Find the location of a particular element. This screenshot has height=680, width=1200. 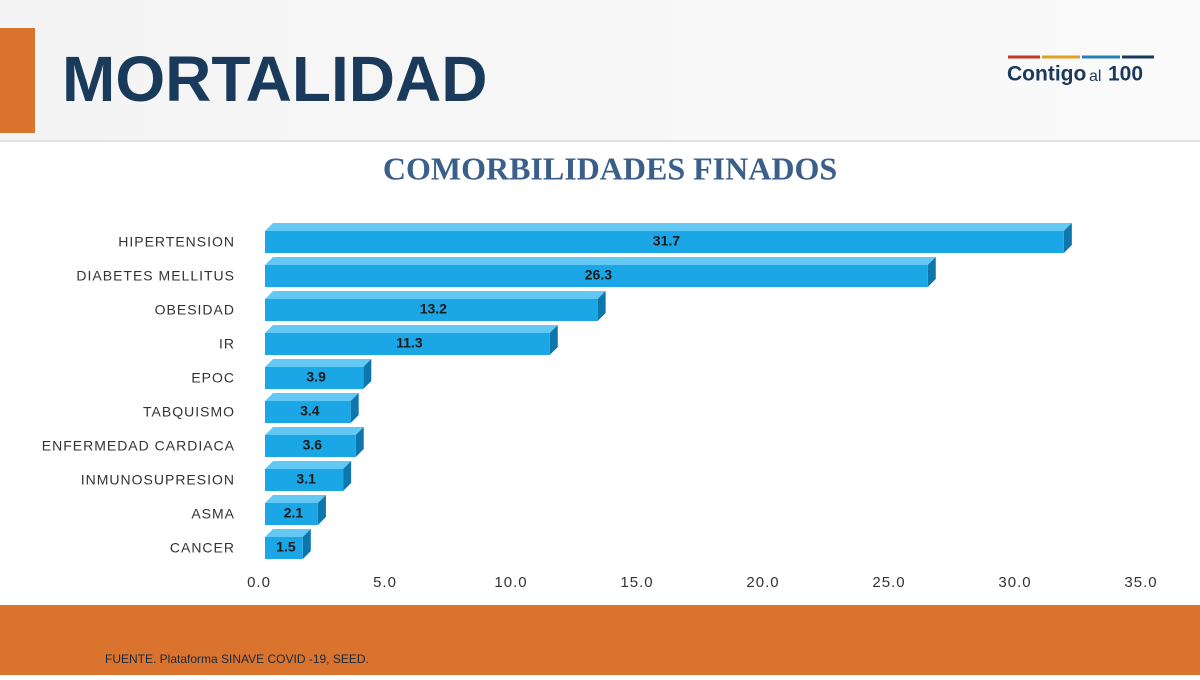

x-tick-label: 5.0 is located at coordinates (385, 582).